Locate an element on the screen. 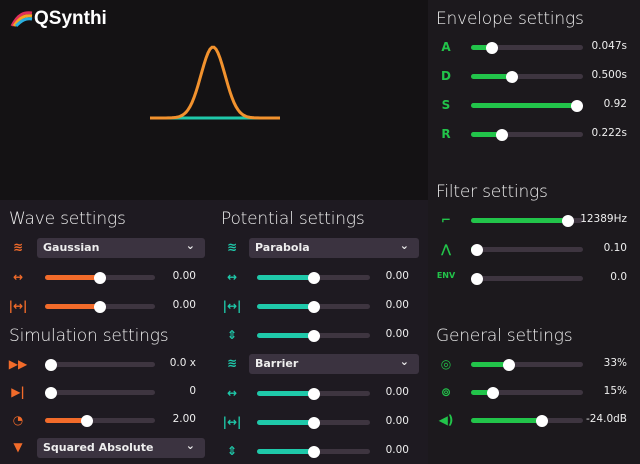  slider-value: 12389Hz is located at coordinates (603, 219).